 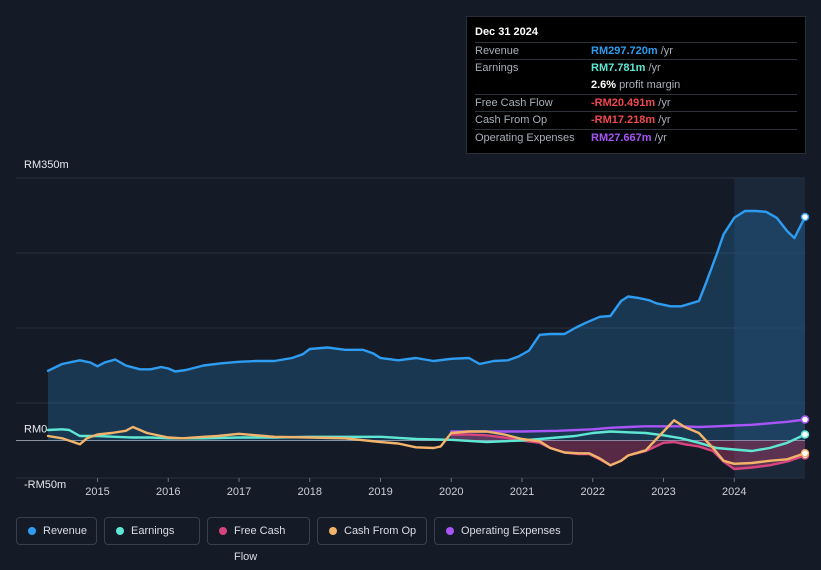 I want to click on tooltip-row: Earnings RM7.781m /yr, so click(x=636, y=67).